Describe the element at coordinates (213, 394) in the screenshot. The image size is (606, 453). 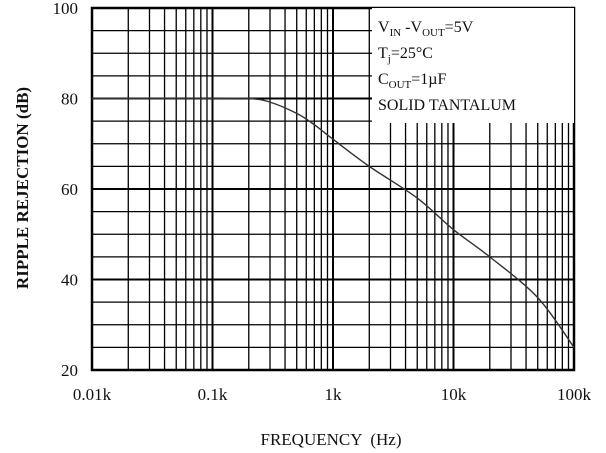
I see `x-tick-label: 0.1k` at that location.